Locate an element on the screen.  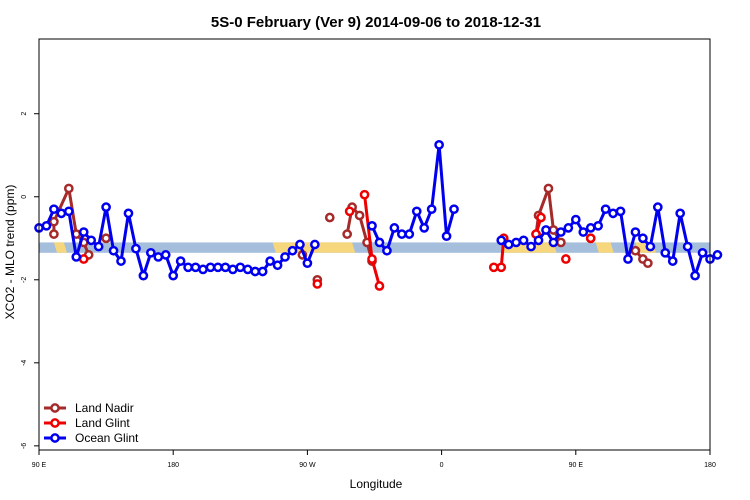
band-ocean is located at coordinates (374, 247).